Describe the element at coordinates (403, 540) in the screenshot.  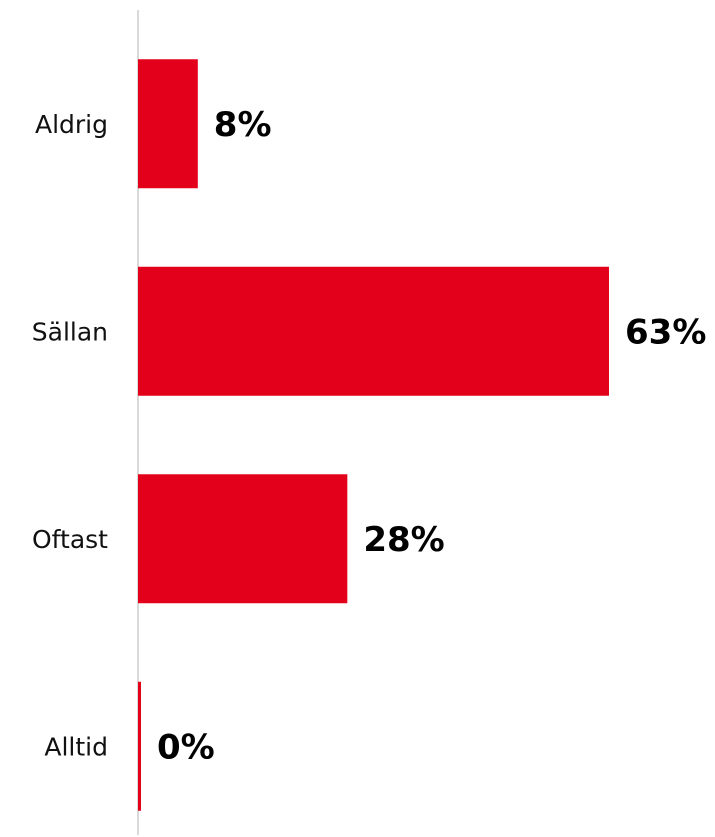
I see `value-label-oftast: 28%` at that location.